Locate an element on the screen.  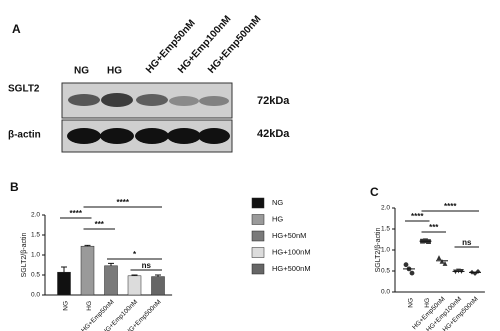
lane-label: NG is located at coordinates (81, 71).